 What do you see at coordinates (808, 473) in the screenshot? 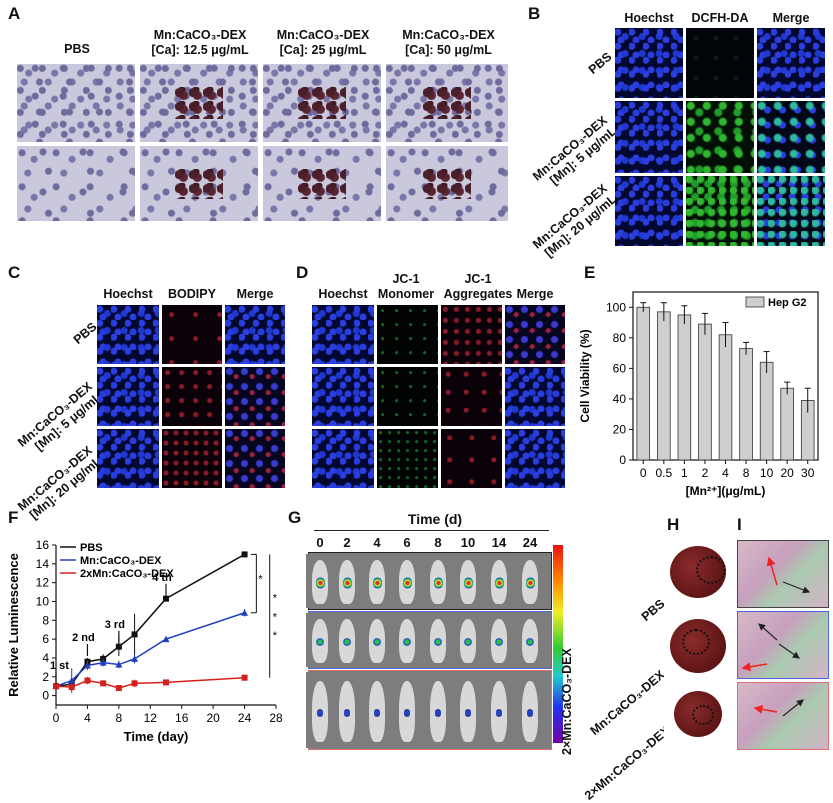
I see `x-tick-label: 30` at bounding box center [808, 473].